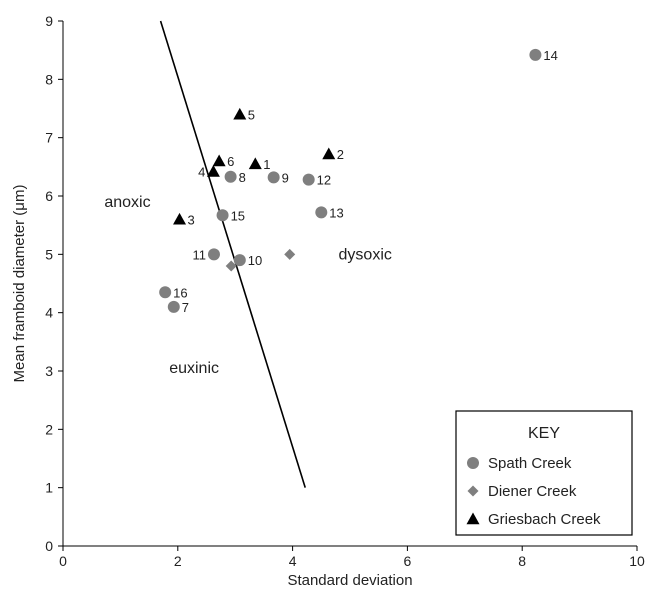 The width and height of the screenshot is (652, 596). What do you see at coordinates (336, 212) in the screenshot?
I see `point-label: 13` at bounding box center [336, 212].